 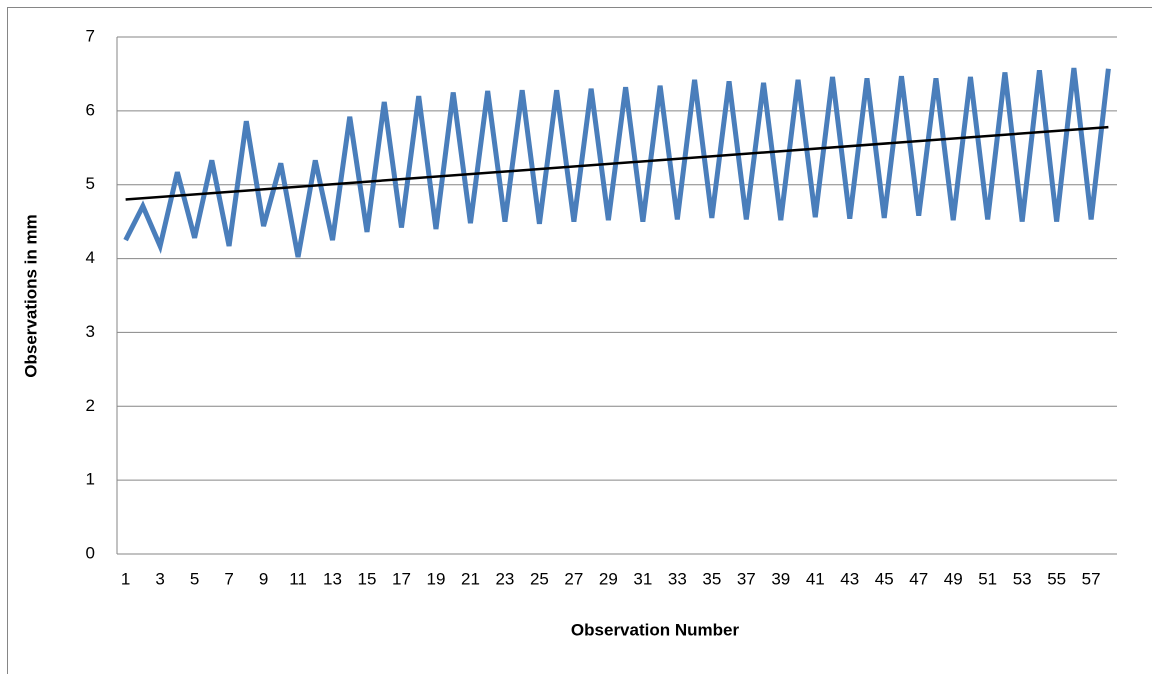 What do you see at coordinates (228, 578) in the screenshot?
I see `x-tick-label: 7` at bounding box center [228, 578].